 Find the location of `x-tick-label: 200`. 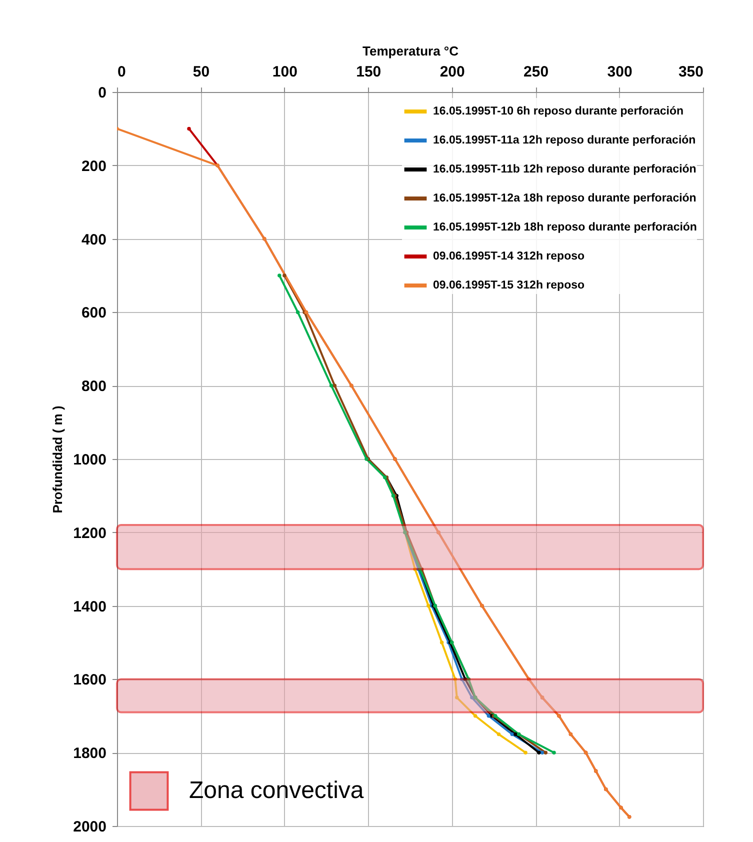

x-tick-label: 200 is located at coordinates (452, 72).